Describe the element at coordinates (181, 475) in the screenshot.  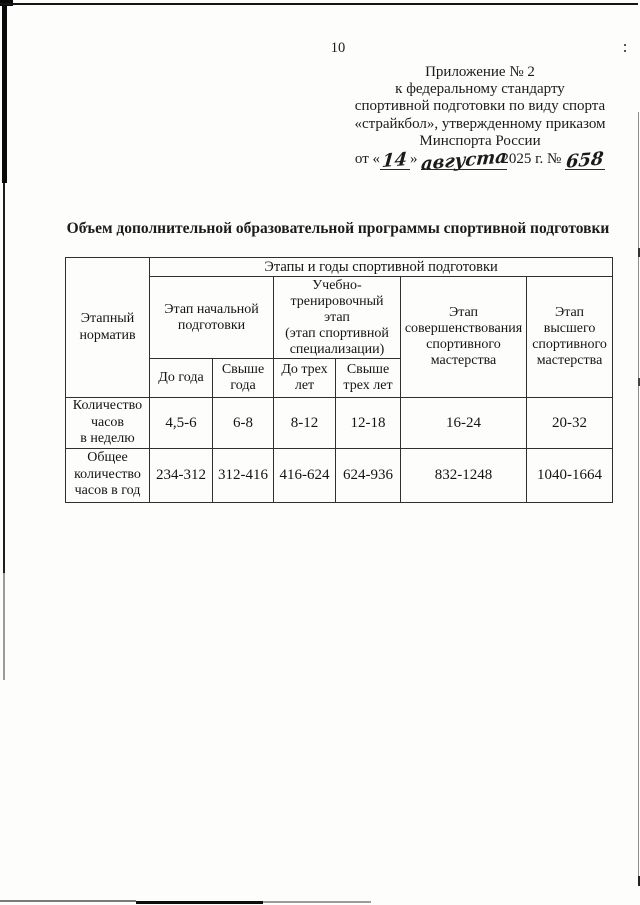
I see `cell-value: 234-312` at that location.